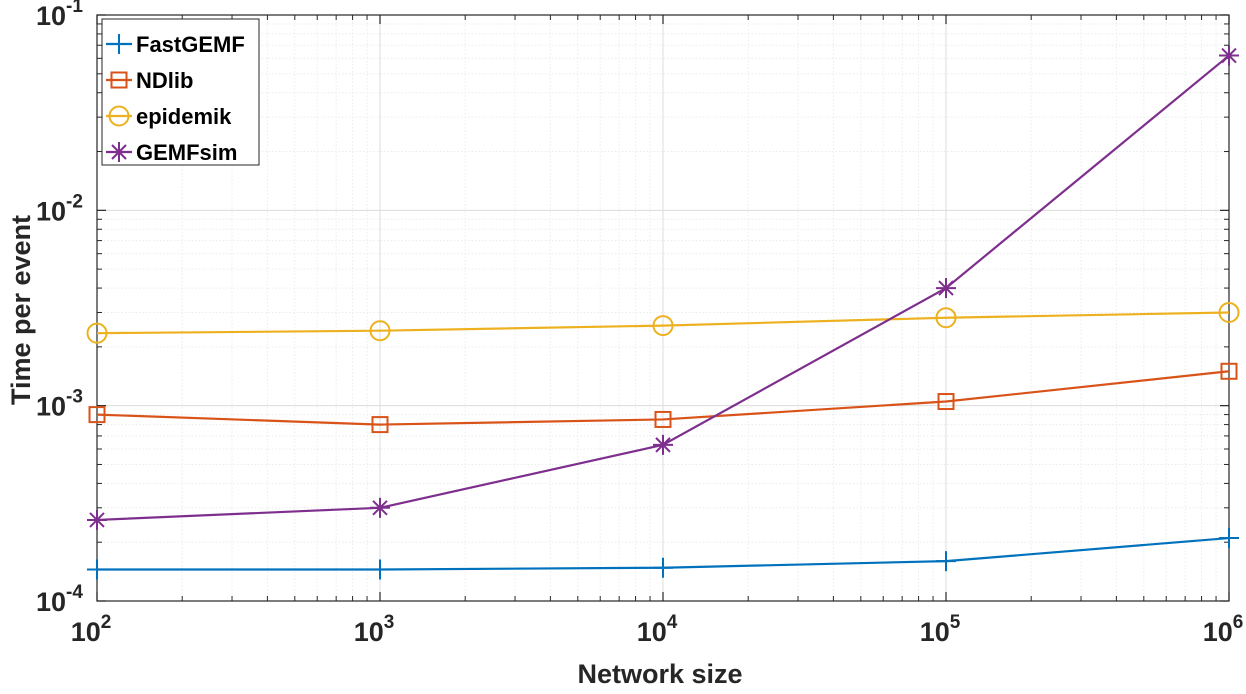  Describe the element at coordinates (184, 116) in the screenshot. I see `legend-label: epidemik` at that location.